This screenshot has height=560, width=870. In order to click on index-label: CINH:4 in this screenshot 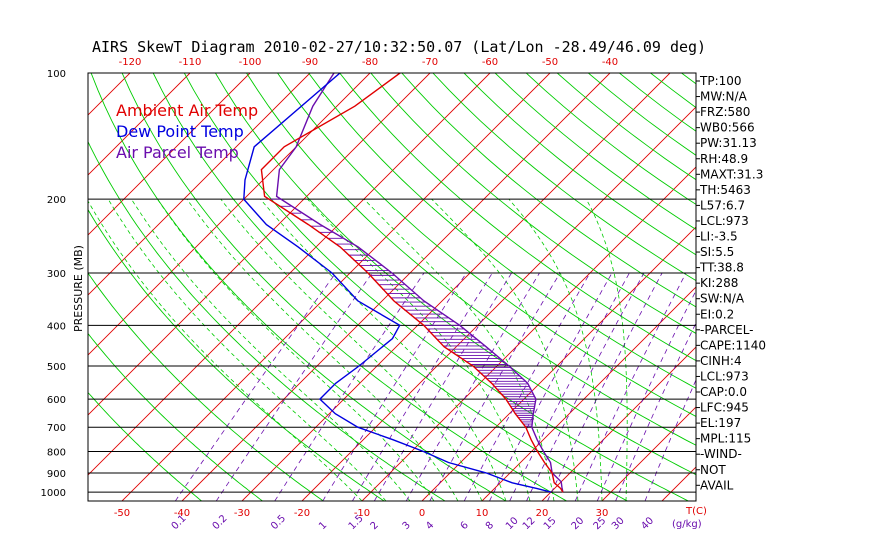, I will do `click(721, 361)`.